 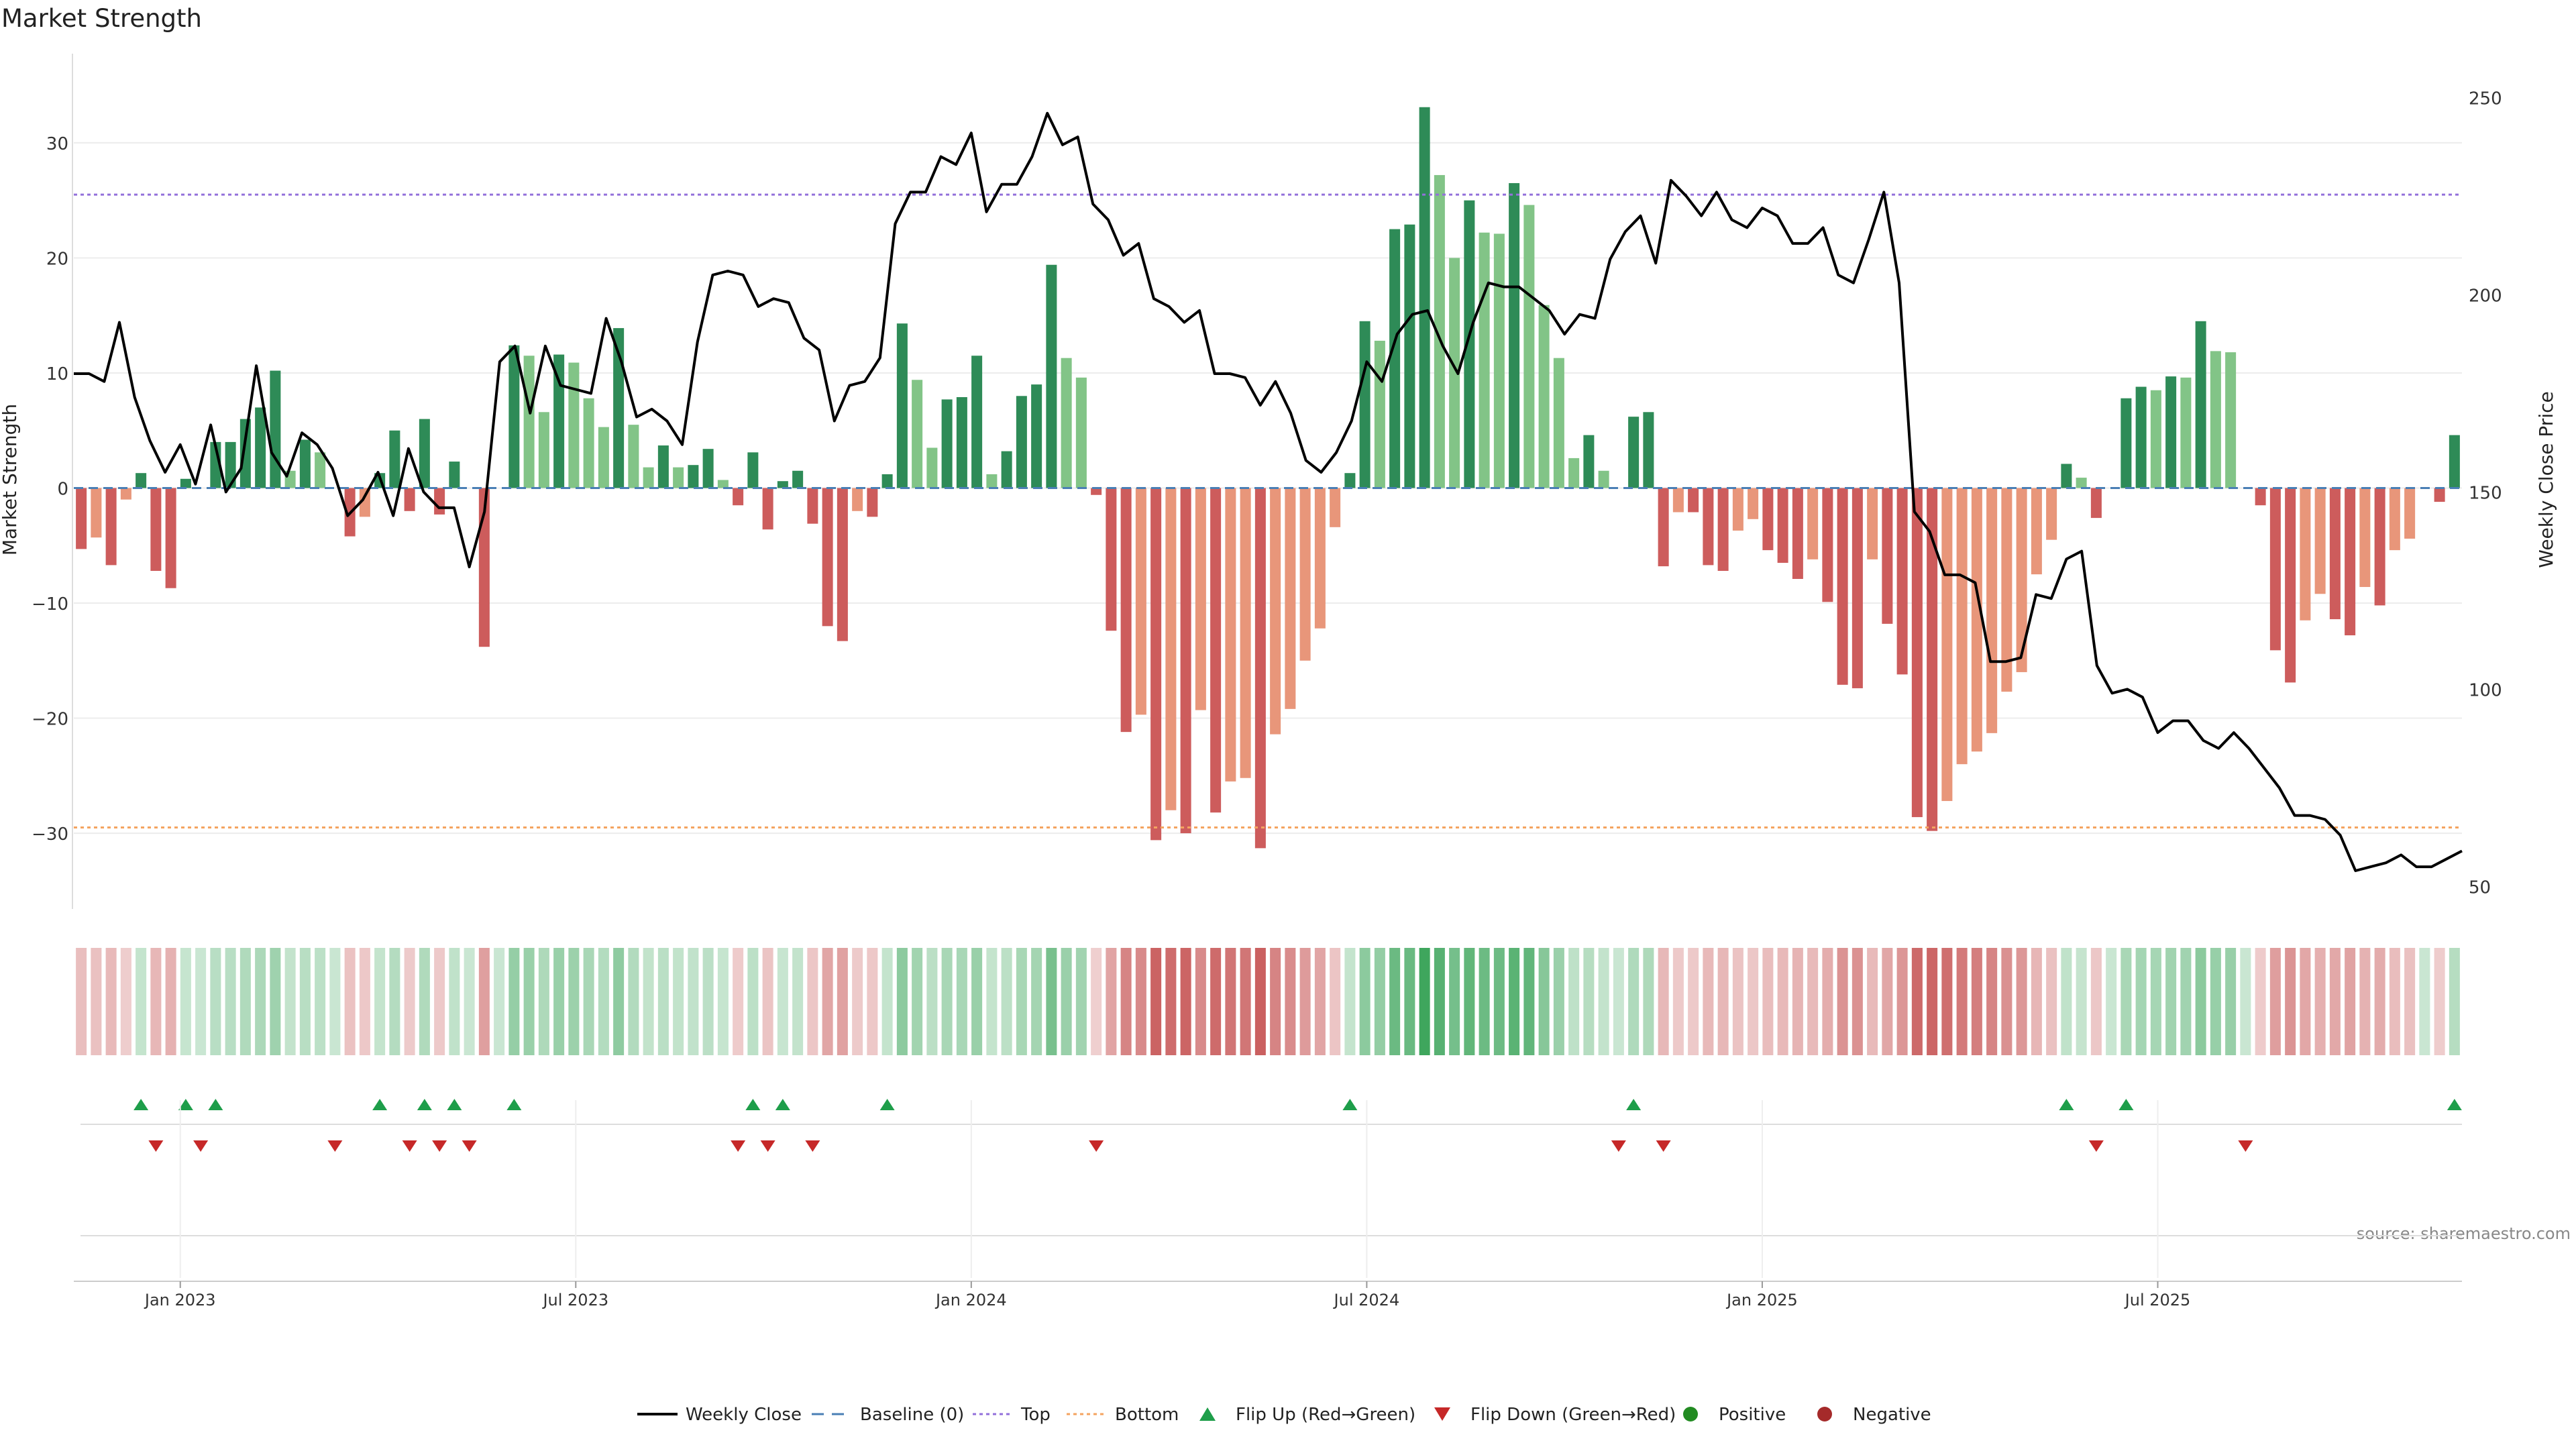 I want to click on legend-item: Weekly Close, so click(x=719, y=1415).